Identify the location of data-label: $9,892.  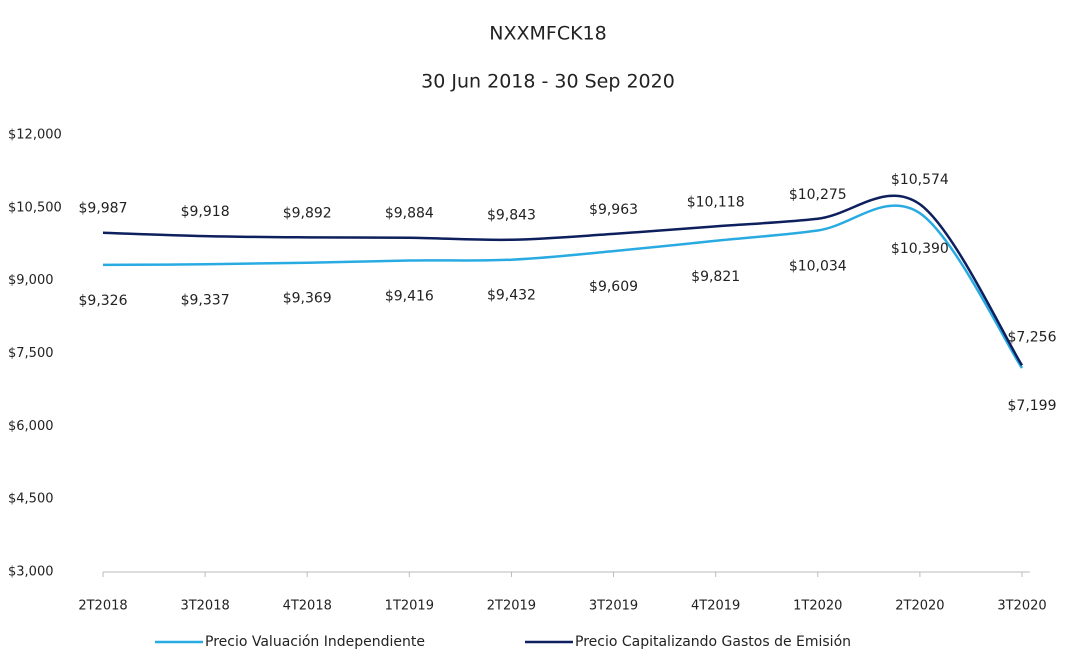
(307, 213).